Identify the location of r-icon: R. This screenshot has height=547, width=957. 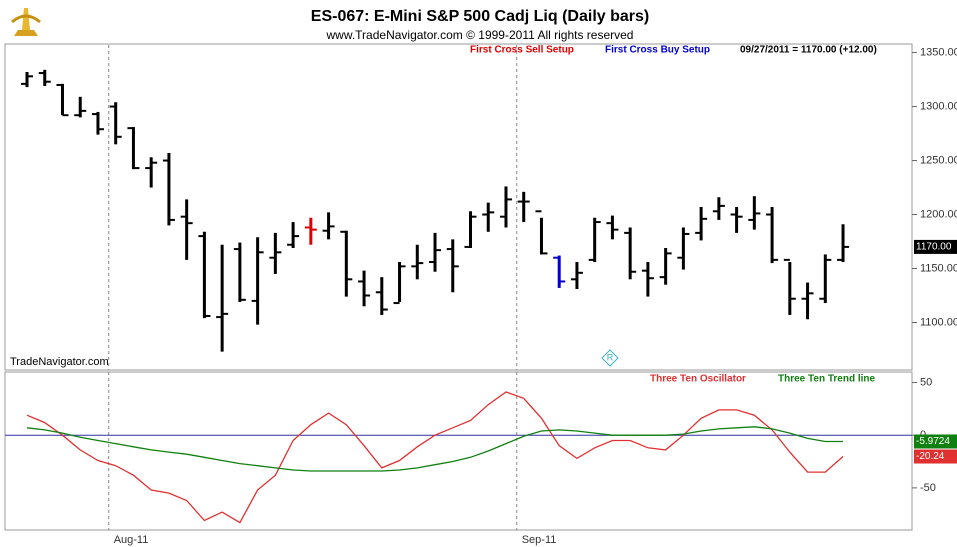
(610, 358).